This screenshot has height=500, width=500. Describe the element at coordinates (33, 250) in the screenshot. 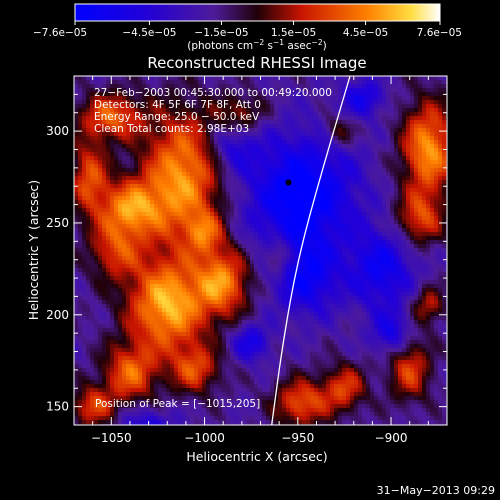

I see `y-axis-label: Heliocentric Y (arcsec)` at that location.